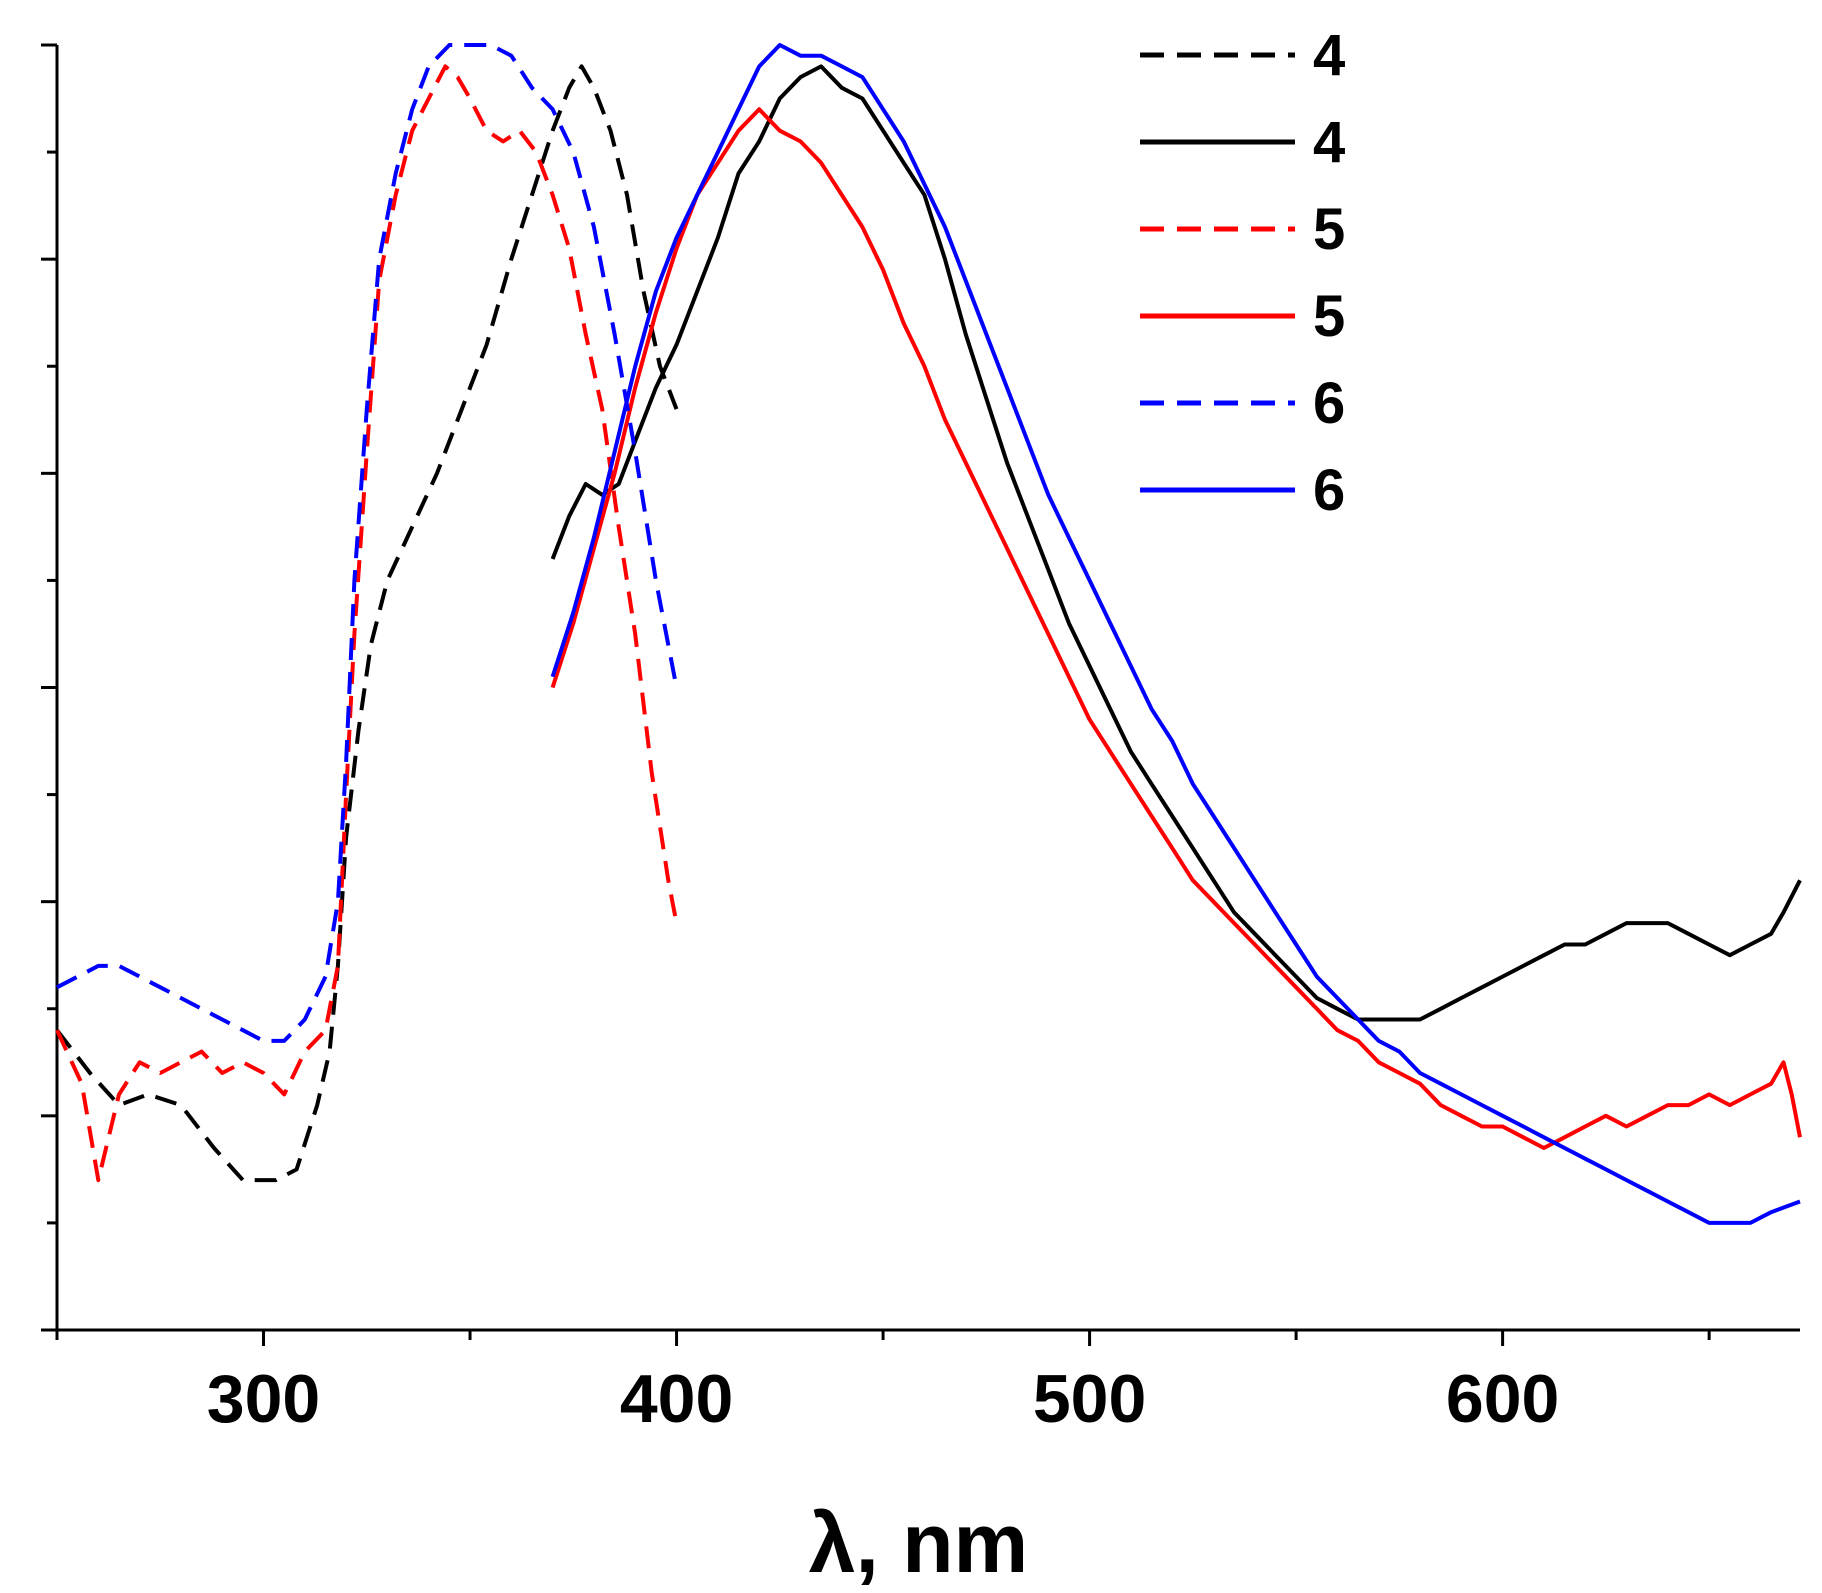  What do you see at coordinates (1502, 1399) in the screenshot?
I see `x-tick-label: 600` at bounding box center [1502, 1399].